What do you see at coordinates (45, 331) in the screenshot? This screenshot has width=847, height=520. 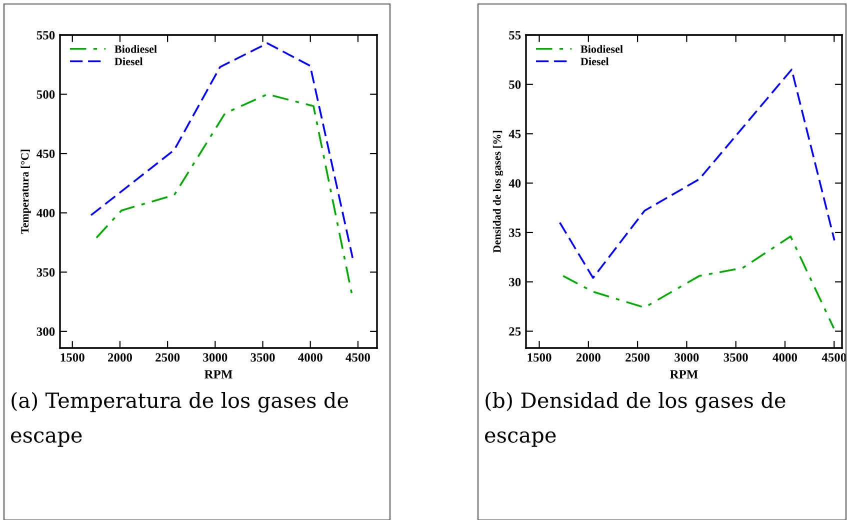 I see `y-tick-label: 300` at bounding box center [45, 331].